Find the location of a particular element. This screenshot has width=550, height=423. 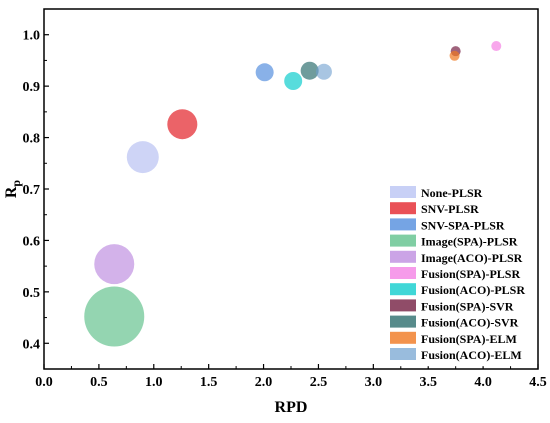

y-tick-label: 0.5 is located at coordinates (32, 293).